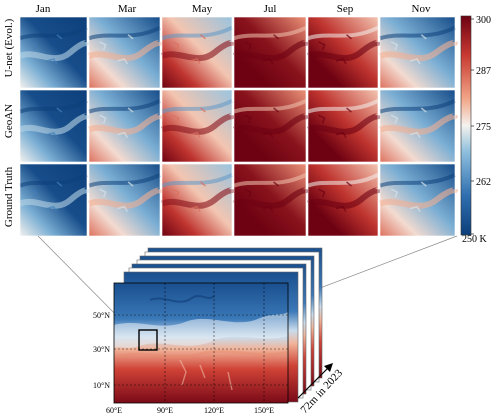  Describe the element at coordinates (165, 410) in the screenshot. I see `lon-label: 90°E` at that location.